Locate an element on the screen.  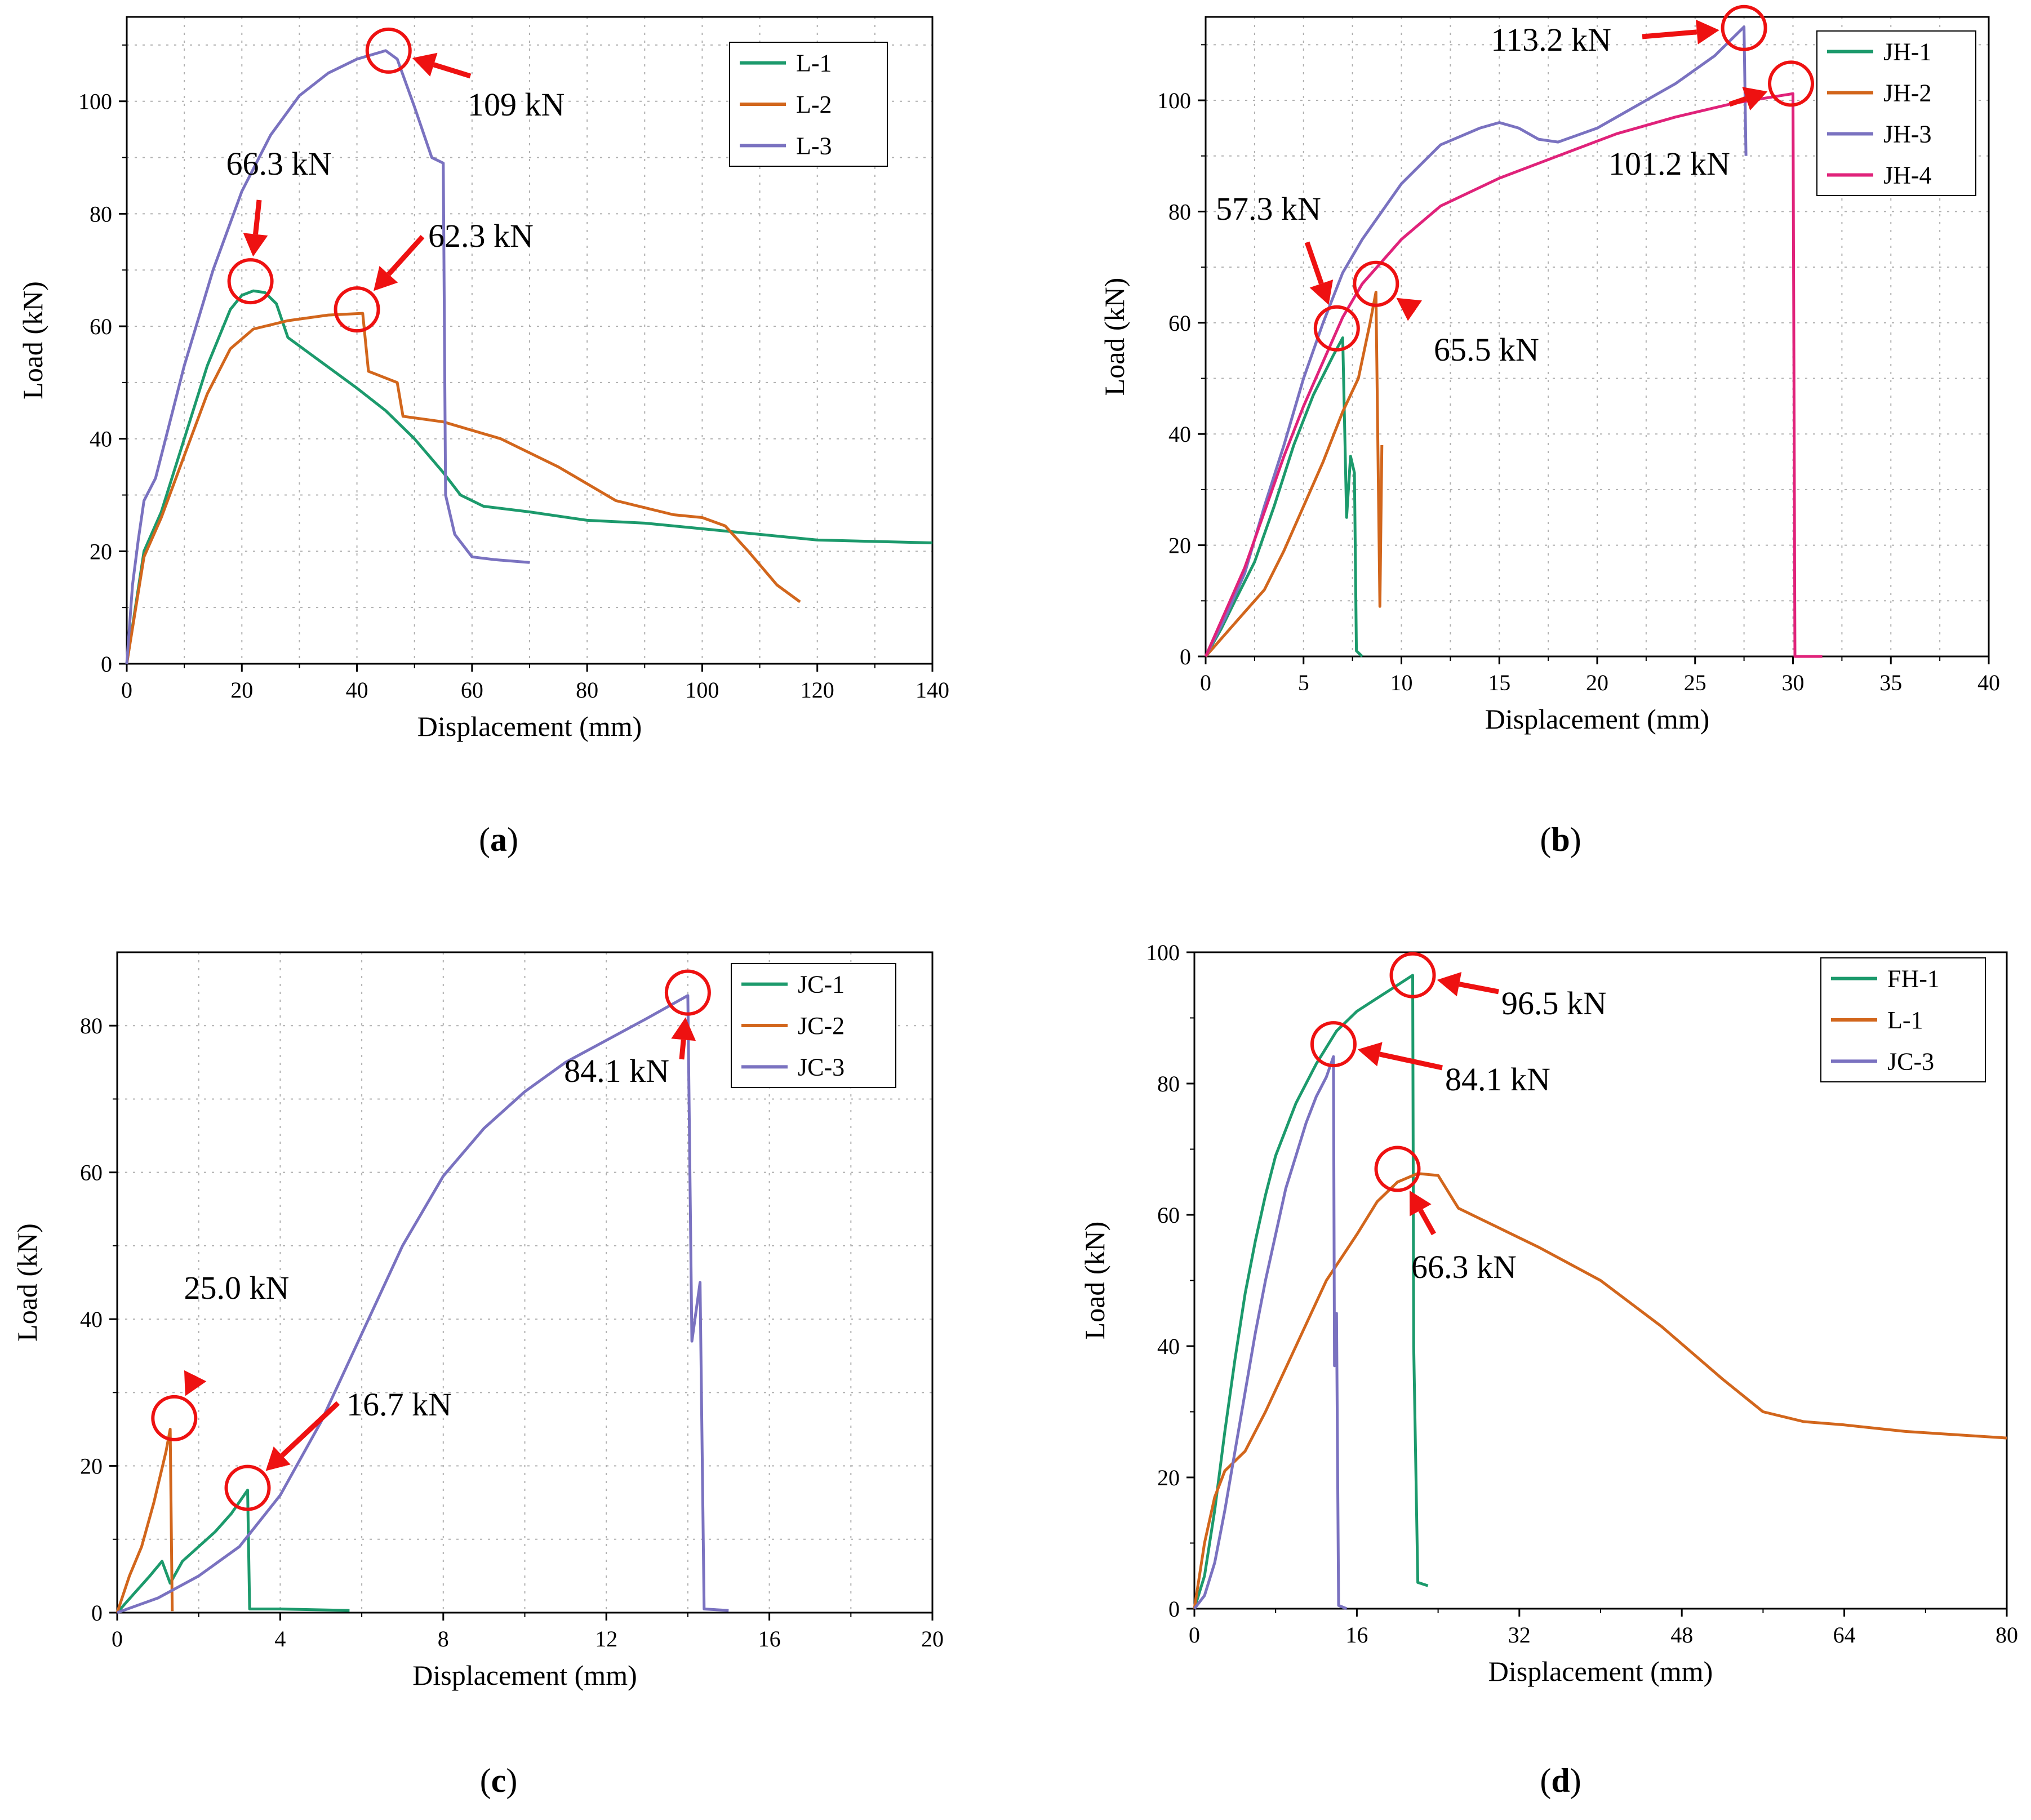
annotation-label: 62.3 kN is located at coordinates (481, 235).